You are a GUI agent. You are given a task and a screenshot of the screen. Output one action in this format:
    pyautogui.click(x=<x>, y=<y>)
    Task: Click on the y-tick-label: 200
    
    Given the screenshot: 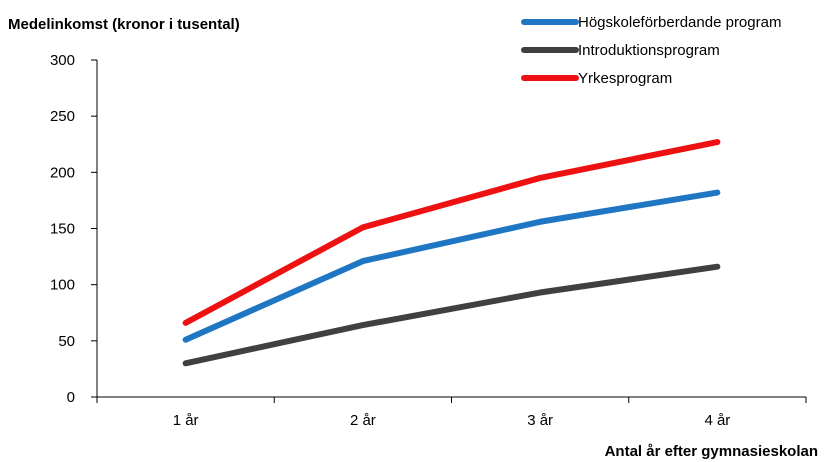 What is the action you would take?
    pyautogui.click(x=62, y=172)
    